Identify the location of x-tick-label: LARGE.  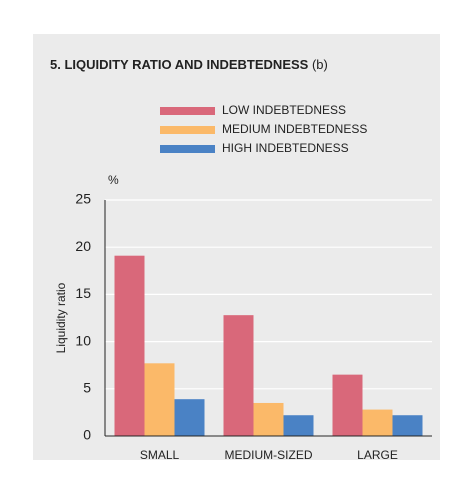
(377, 455).